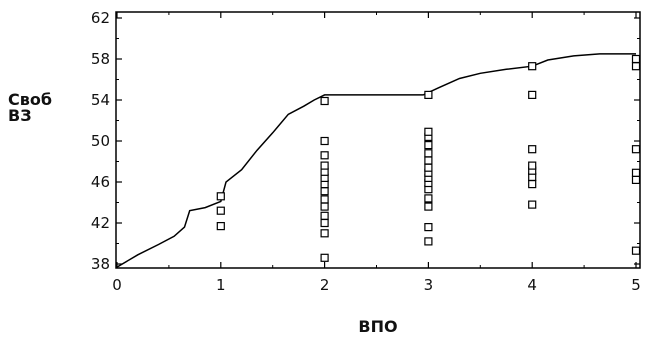  I want to click on y-axis-label-line-1: Своб, so click(30, 99).